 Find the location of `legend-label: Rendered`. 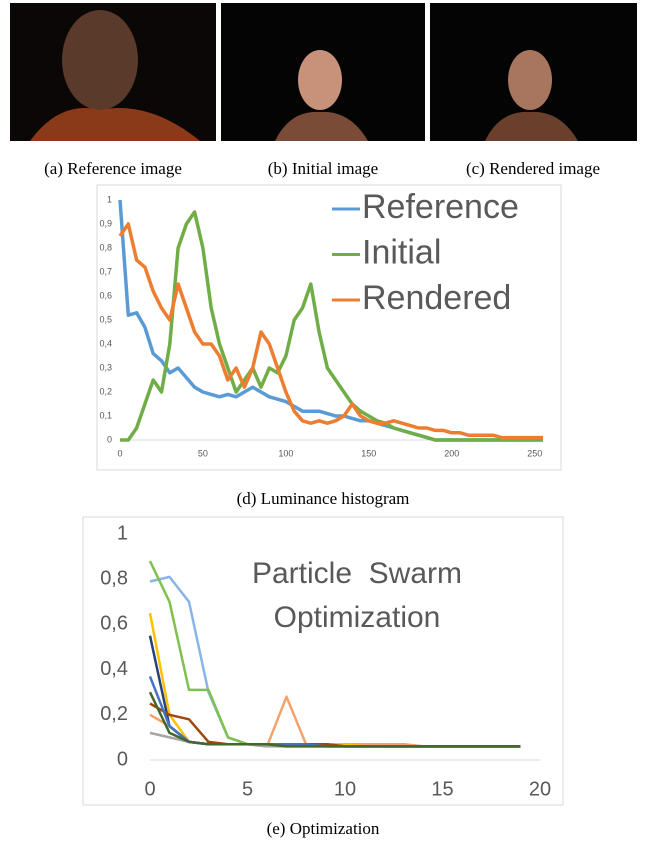

legend-label: Rendered is located at coordinates (436, 298).